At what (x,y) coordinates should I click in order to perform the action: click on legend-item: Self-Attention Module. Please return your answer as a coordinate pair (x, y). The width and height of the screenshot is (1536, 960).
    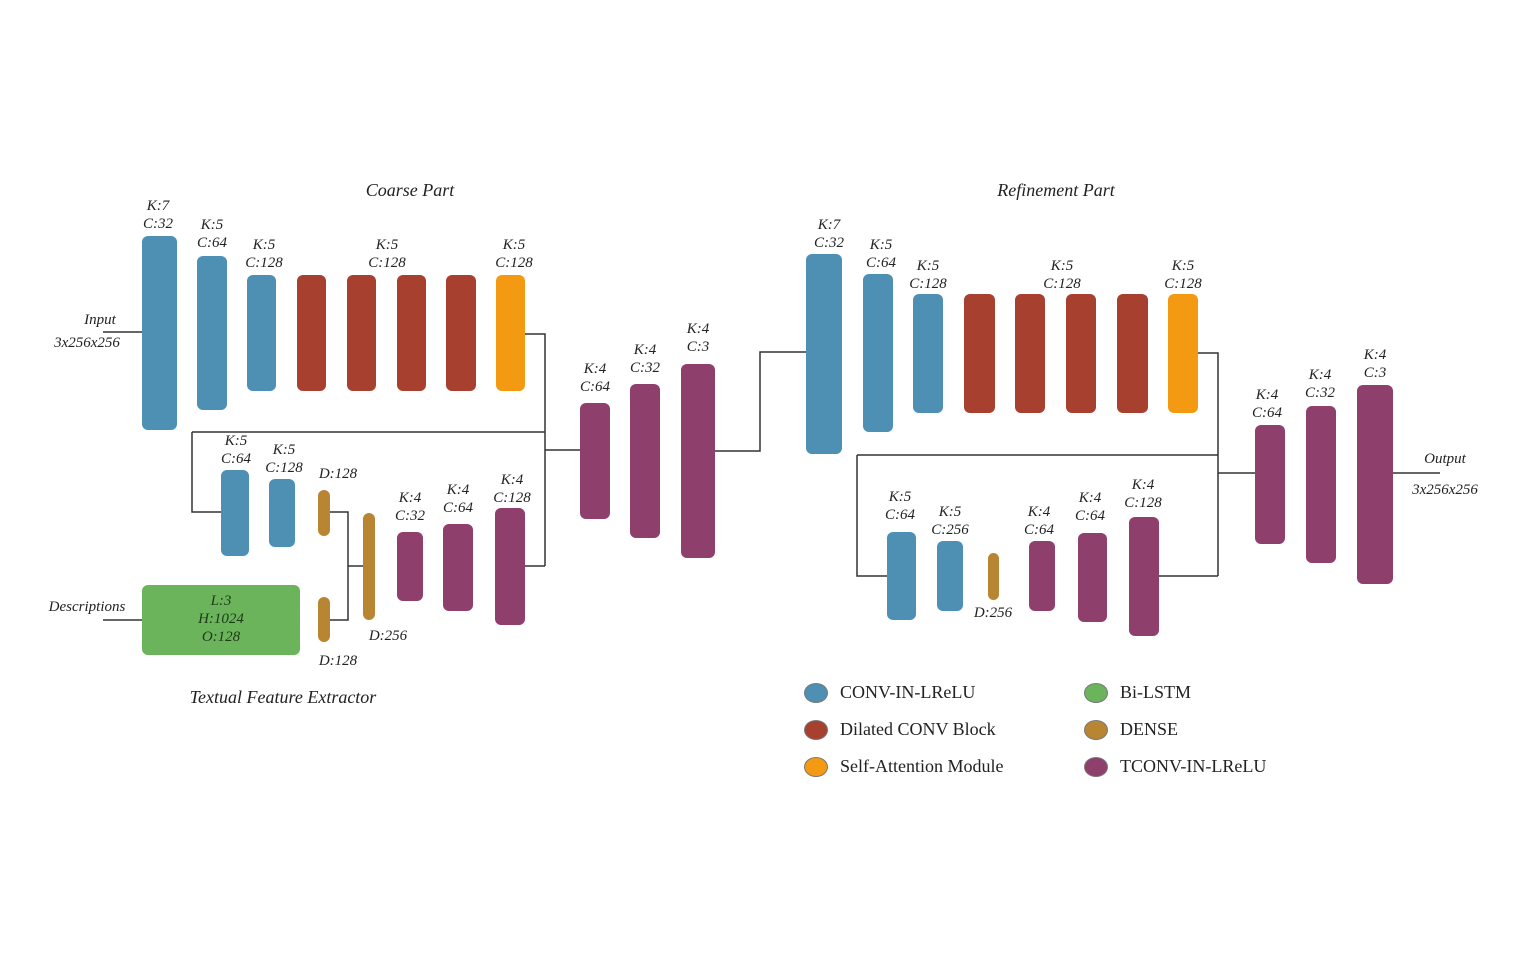
    Looking at the image, I should click on (903, 766).